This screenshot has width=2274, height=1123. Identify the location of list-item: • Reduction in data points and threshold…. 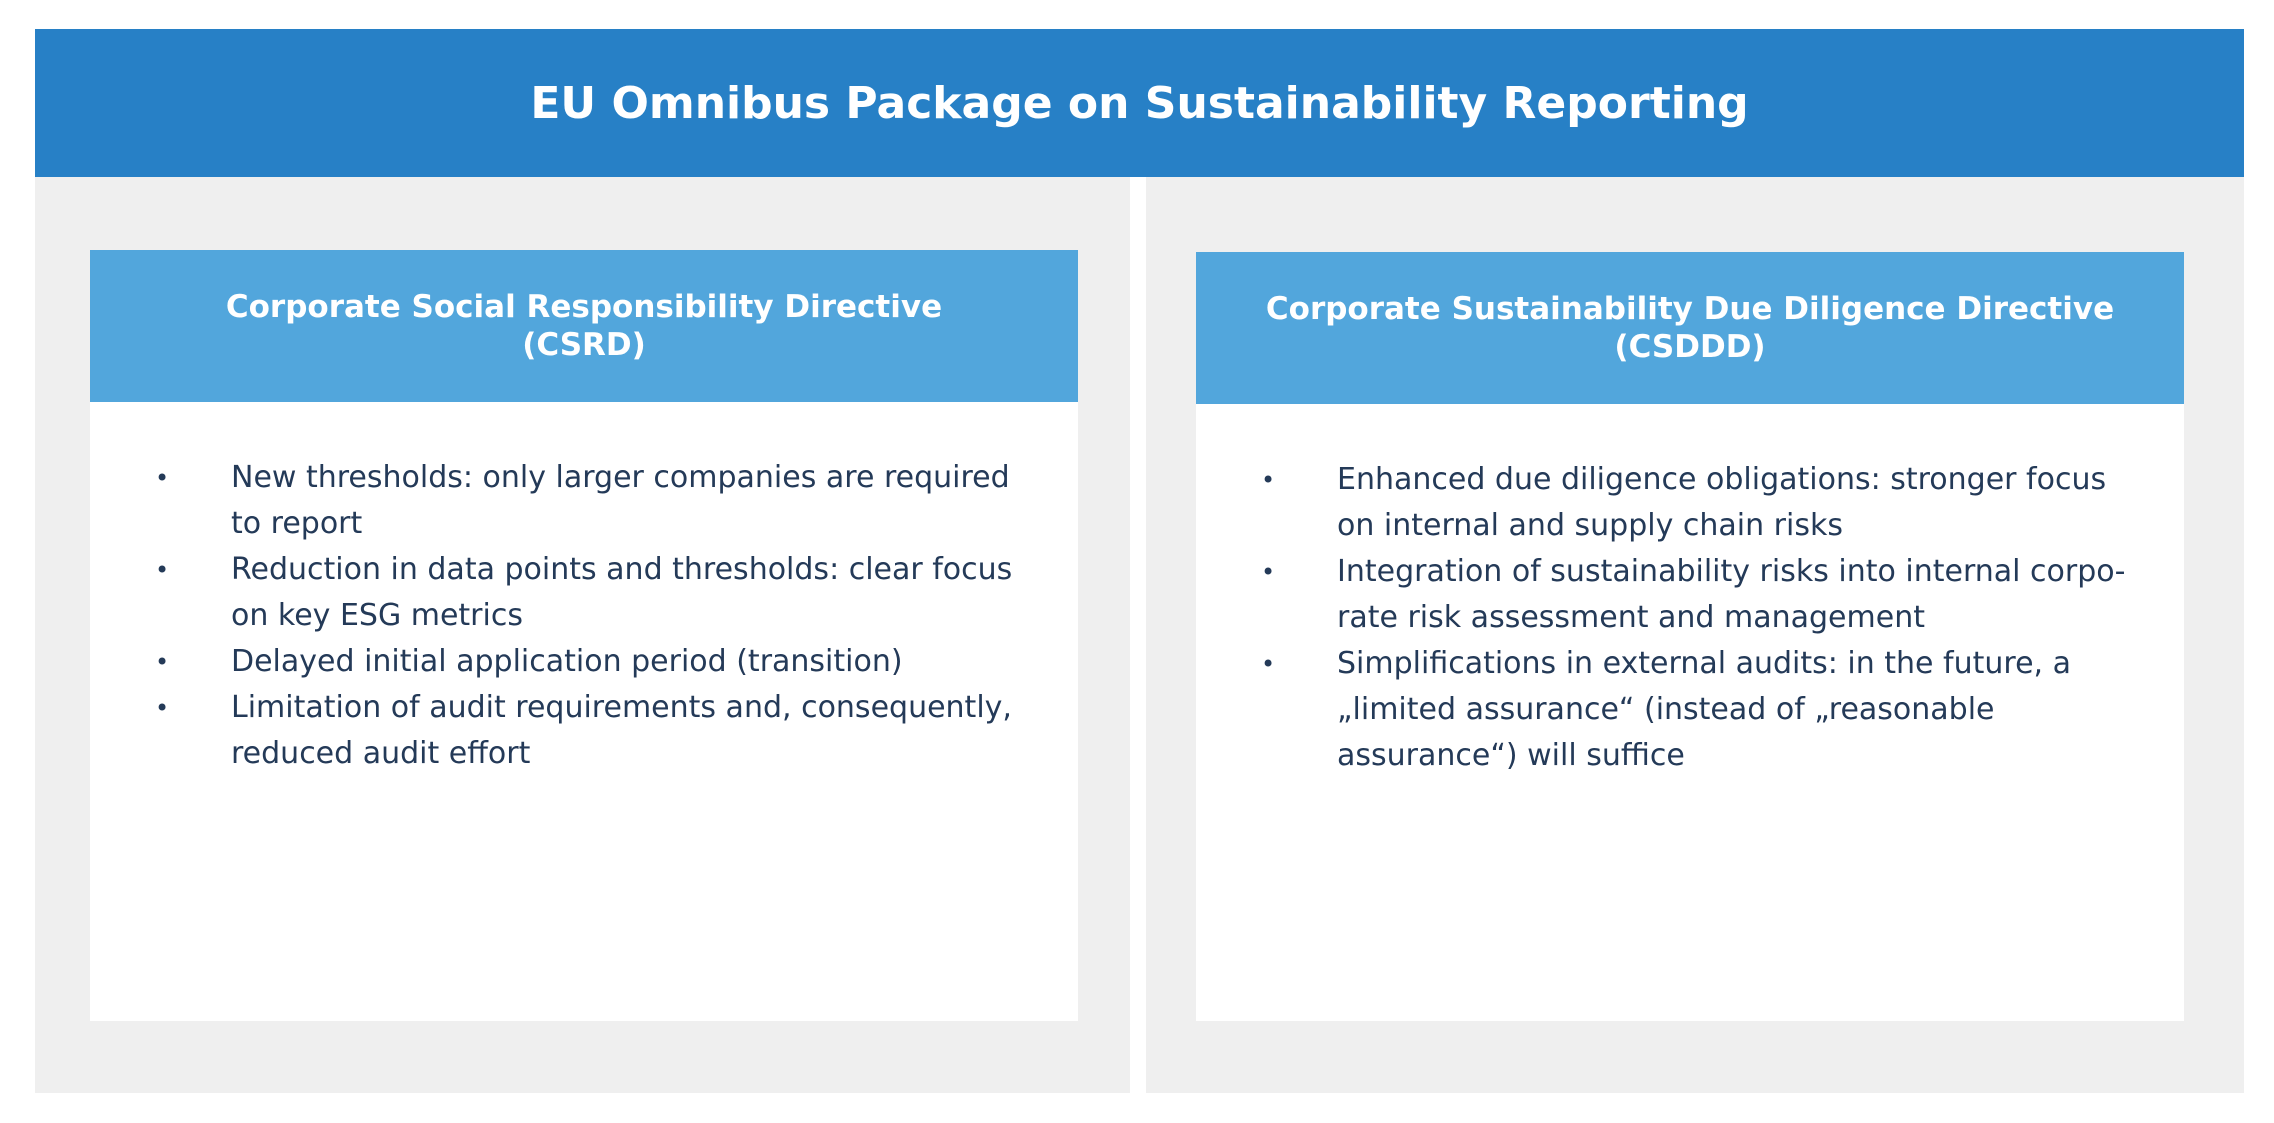
(584, 593).